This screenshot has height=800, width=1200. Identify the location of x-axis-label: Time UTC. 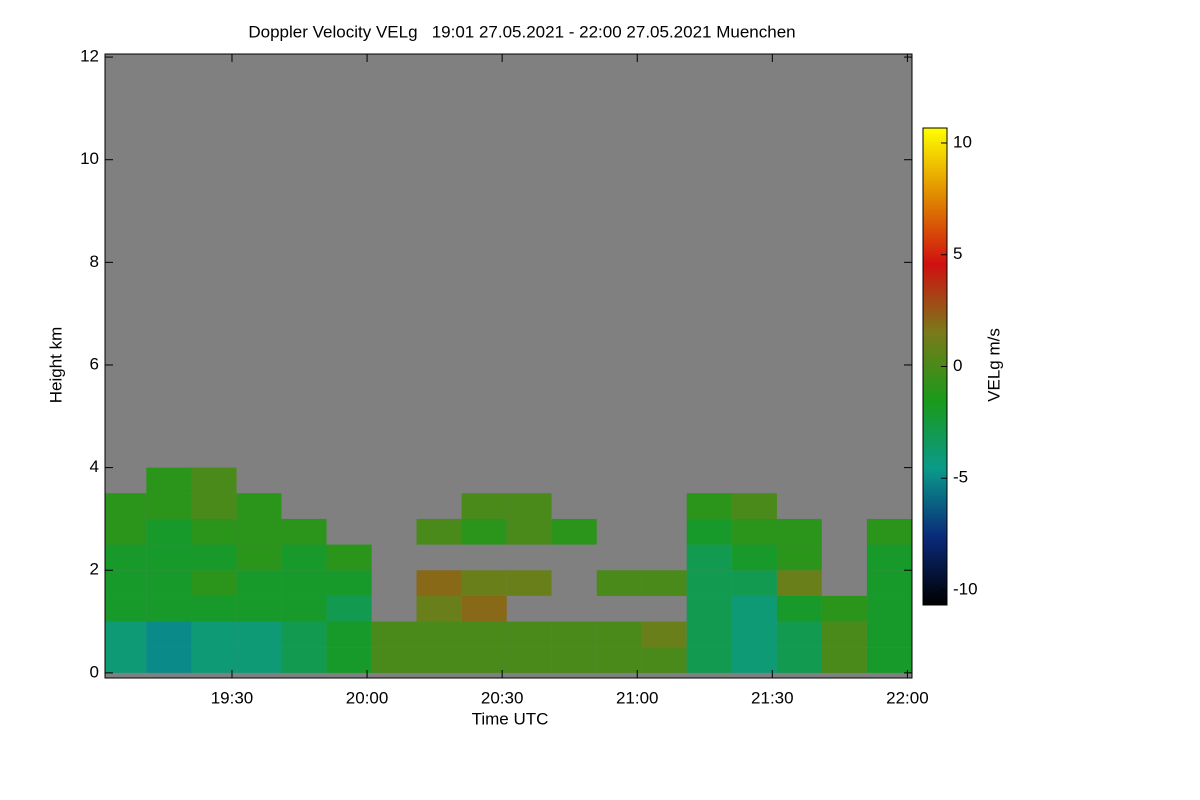
(510, 718).